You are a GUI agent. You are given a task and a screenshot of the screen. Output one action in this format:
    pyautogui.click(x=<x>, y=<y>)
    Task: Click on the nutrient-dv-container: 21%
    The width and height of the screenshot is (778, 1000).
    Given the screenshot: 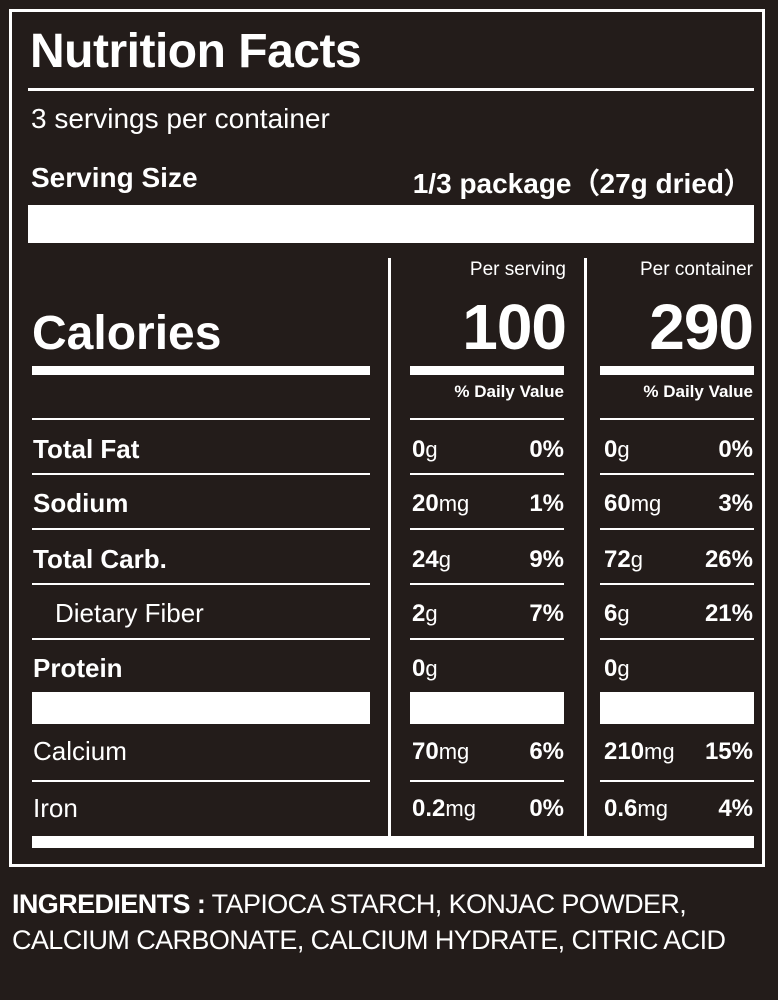 What is the action you would take?
    pyautogui.click(x=728, y=613)
    